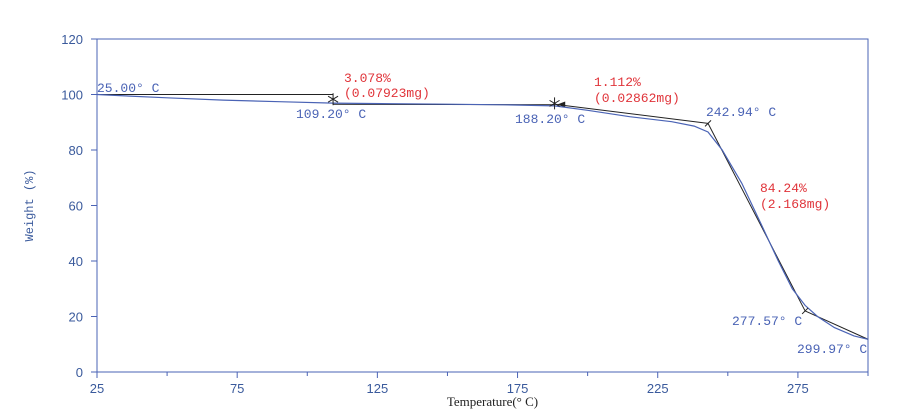 This screenshot has height=411, width=922. Describe the element at coordinates (832, 349) in the screenshot. I see `onset-temperature-label: 299.97° C` at that location.